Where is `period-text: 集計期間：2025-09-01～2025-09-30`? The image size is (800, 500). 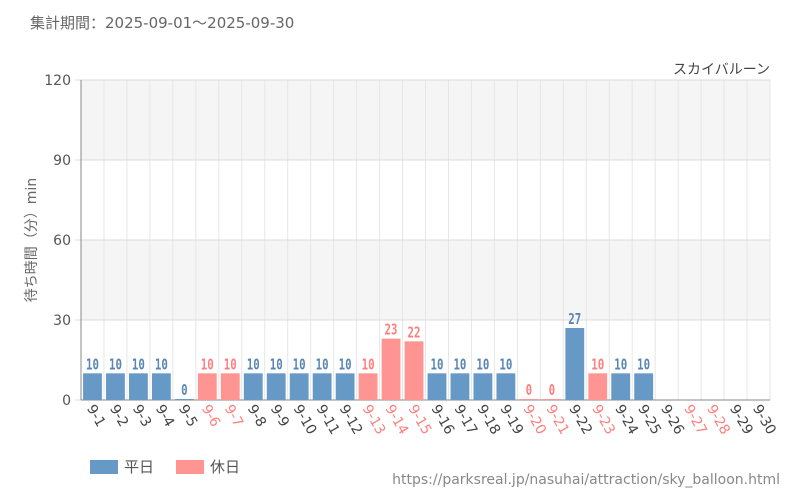 period-text: 集計期間：2025-09-01～2025-09-30 is located at coordinates (162, 23).